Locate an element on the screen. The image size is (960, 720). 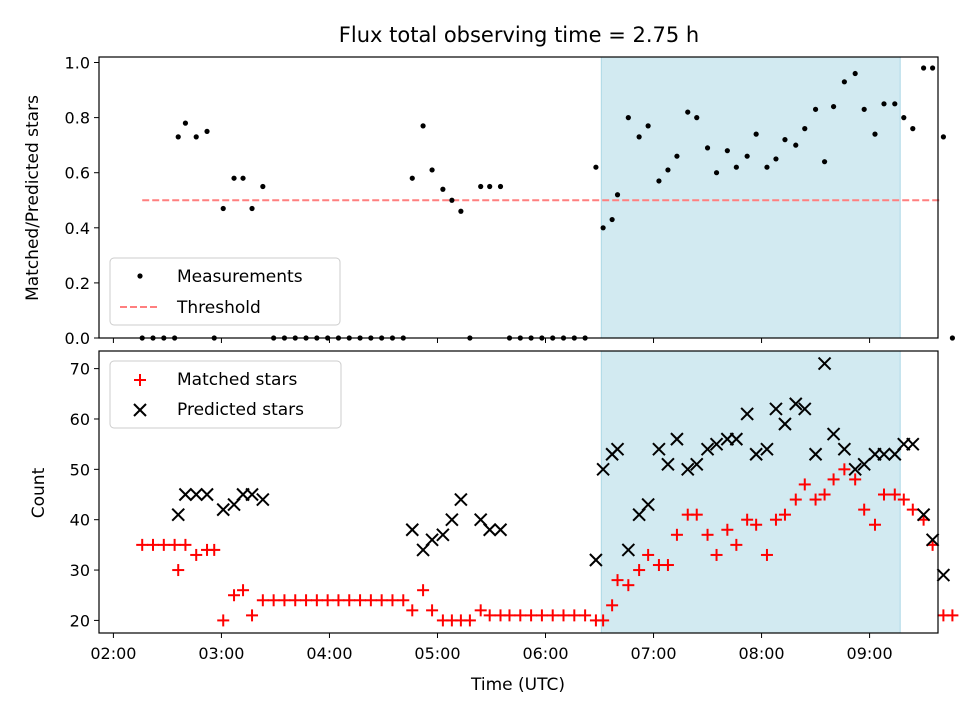
legend-matched-label: Matched stars is located at coordinates (237, 380).